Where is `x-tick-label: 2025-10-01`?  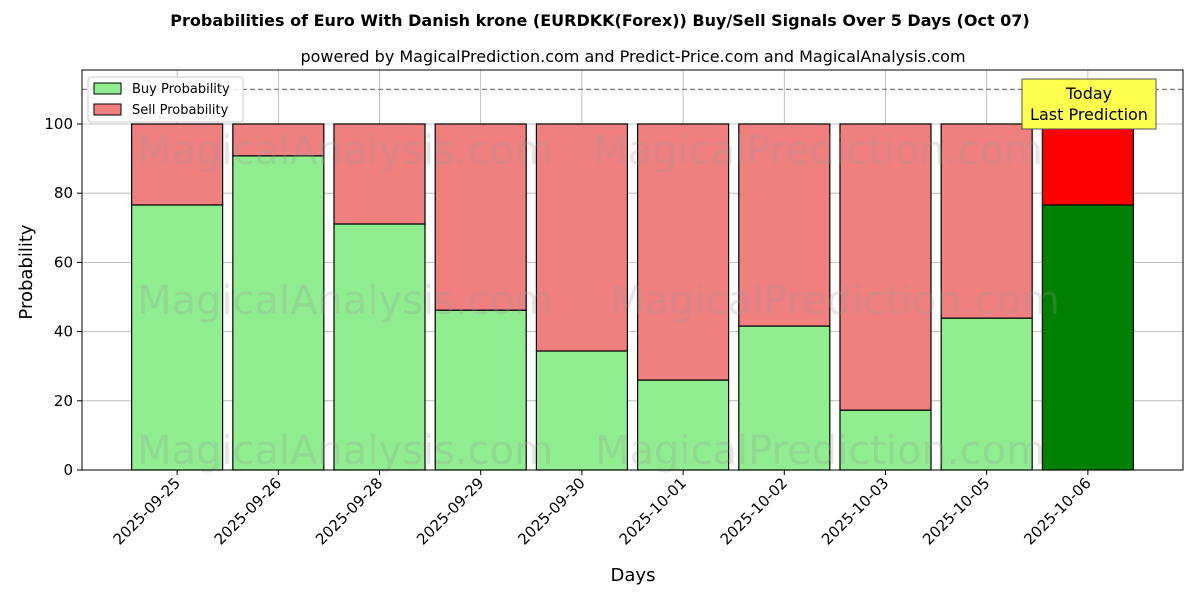 x-tick-label: 2025-10-01 is located at coordinates (653, 511).